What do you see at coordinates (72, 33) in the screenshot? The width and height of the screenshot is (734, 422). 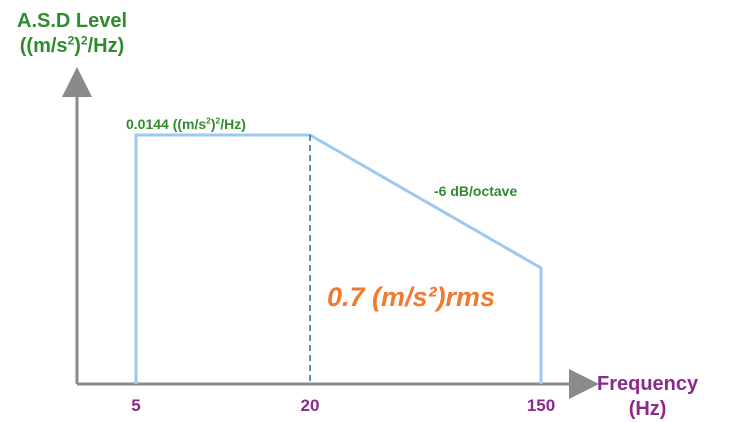 I see `y-axis-label: A.S.D Level ((m/s2)2/Hz)` at bounding box center [72, 33].